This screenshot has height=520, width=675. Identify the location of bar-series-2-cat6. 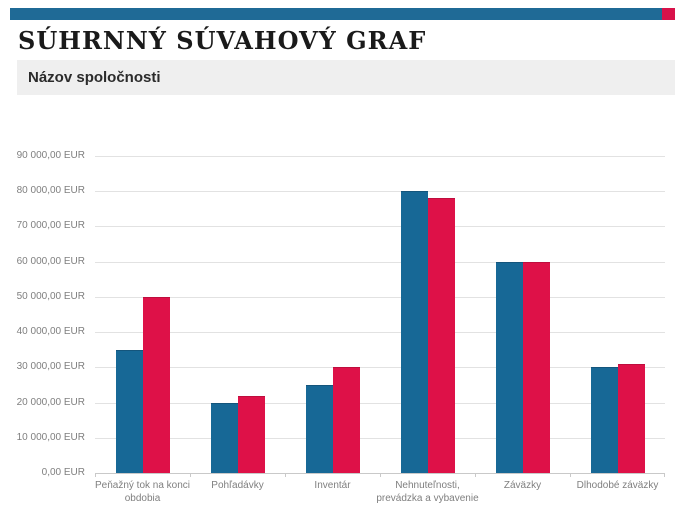
(631, 418).